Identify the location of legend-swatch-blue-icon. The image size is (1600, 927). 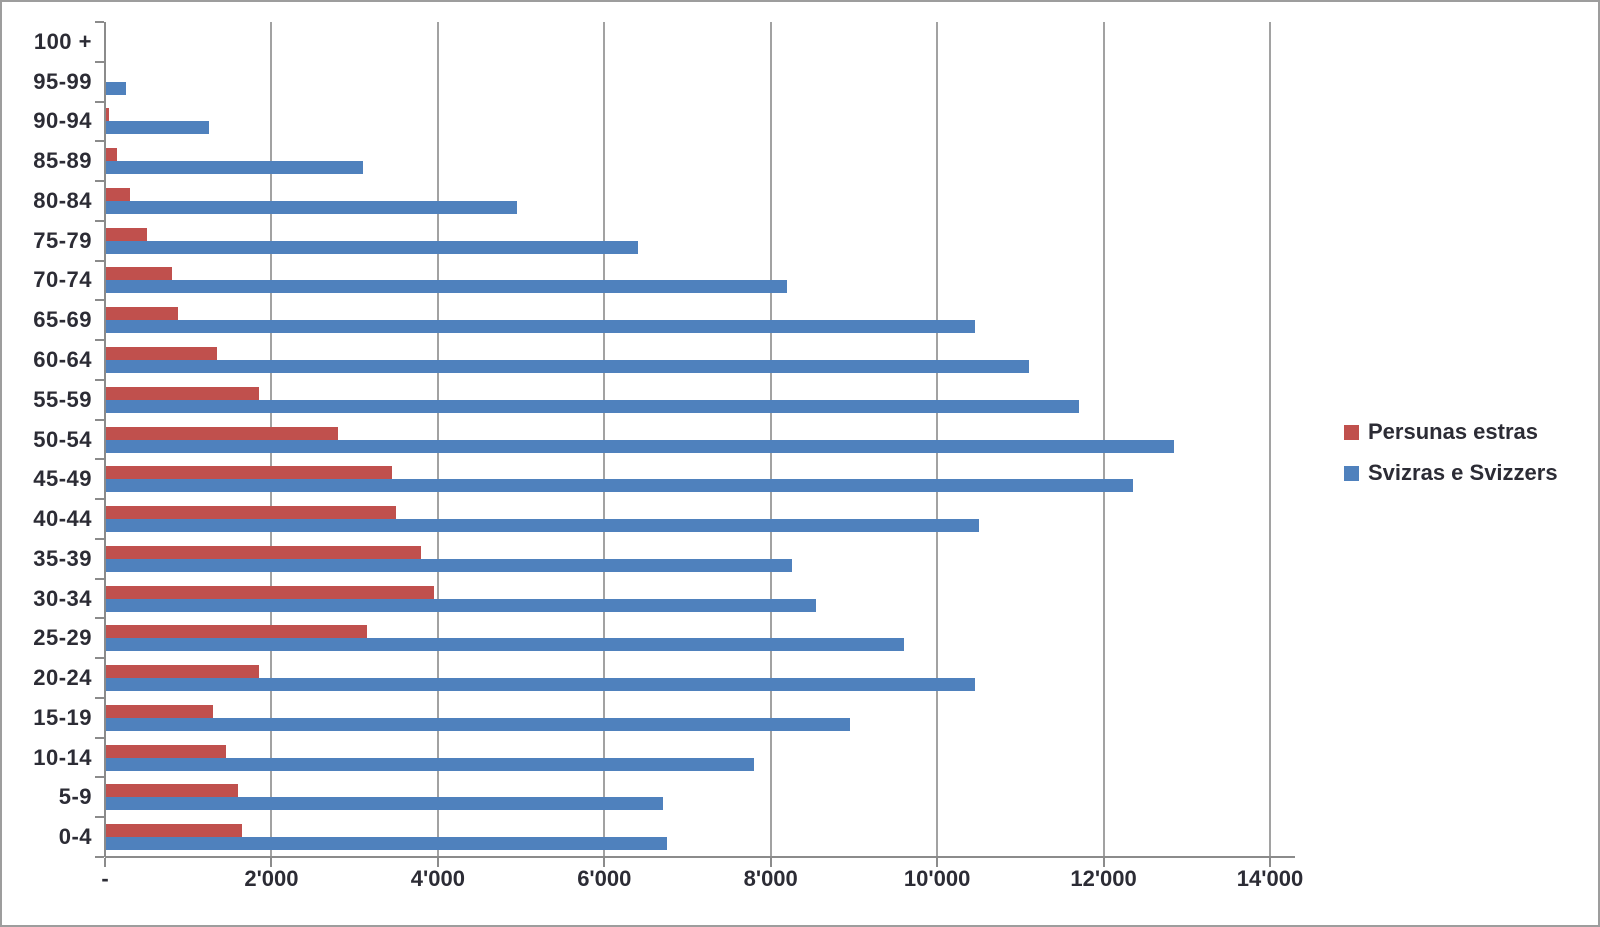
(1351, 473).